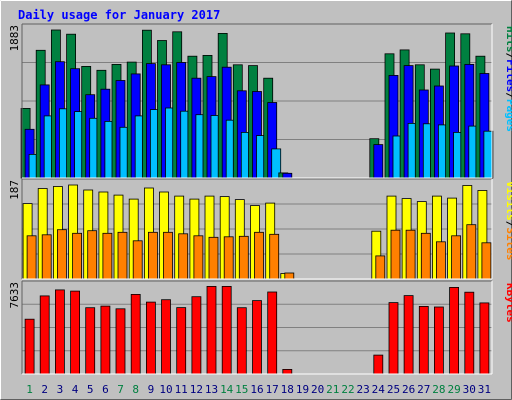 This screenshot has height=400, width=512. I want to click on day-label: 31, so click(484, 389).